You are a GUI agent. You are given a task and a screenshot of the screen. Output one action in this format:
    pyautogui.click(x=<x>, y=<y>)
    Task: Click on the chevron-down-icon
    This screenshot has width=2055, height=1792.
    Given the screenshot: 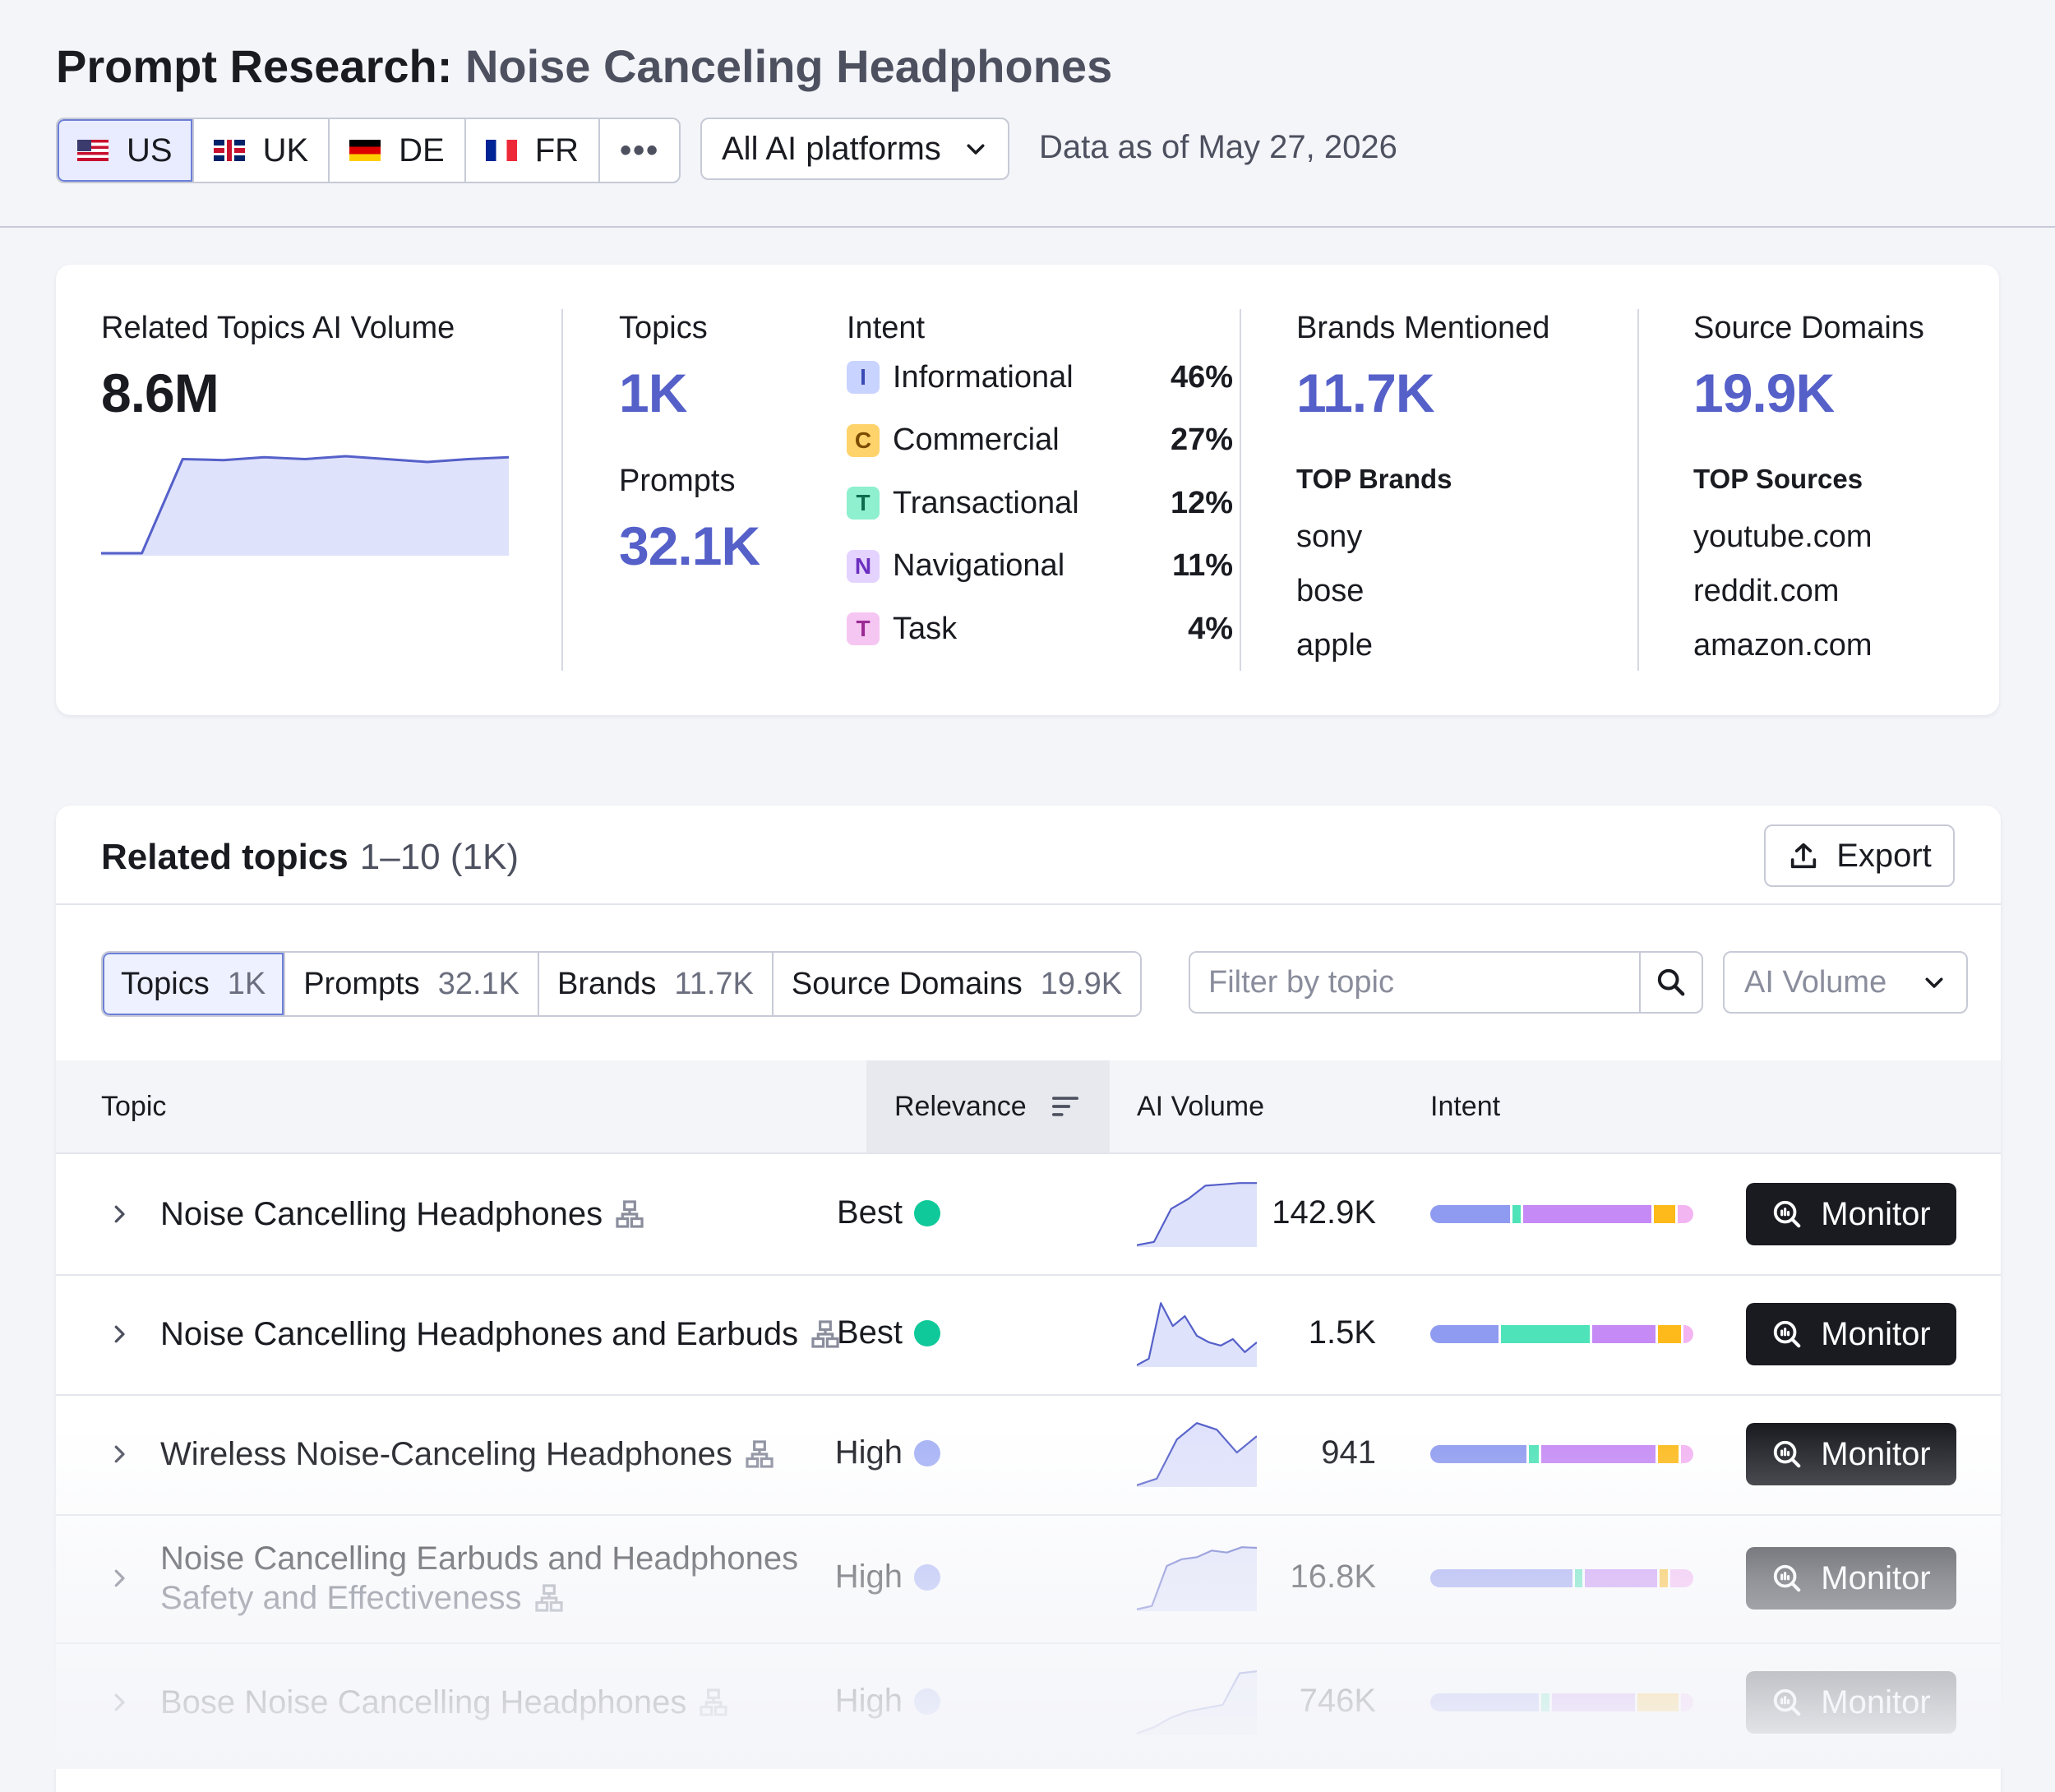 What is the action you would take?
    pyautogui.click(x=1934, y=982)
    